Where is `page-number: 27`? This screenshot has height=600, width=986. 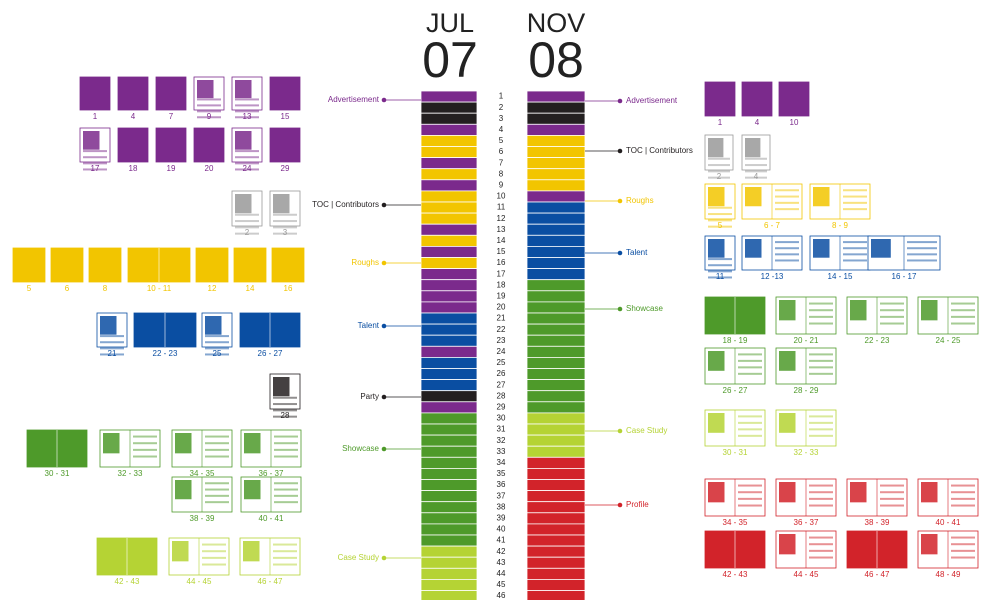
page-number: 27 is located at coordinates (501, 384).